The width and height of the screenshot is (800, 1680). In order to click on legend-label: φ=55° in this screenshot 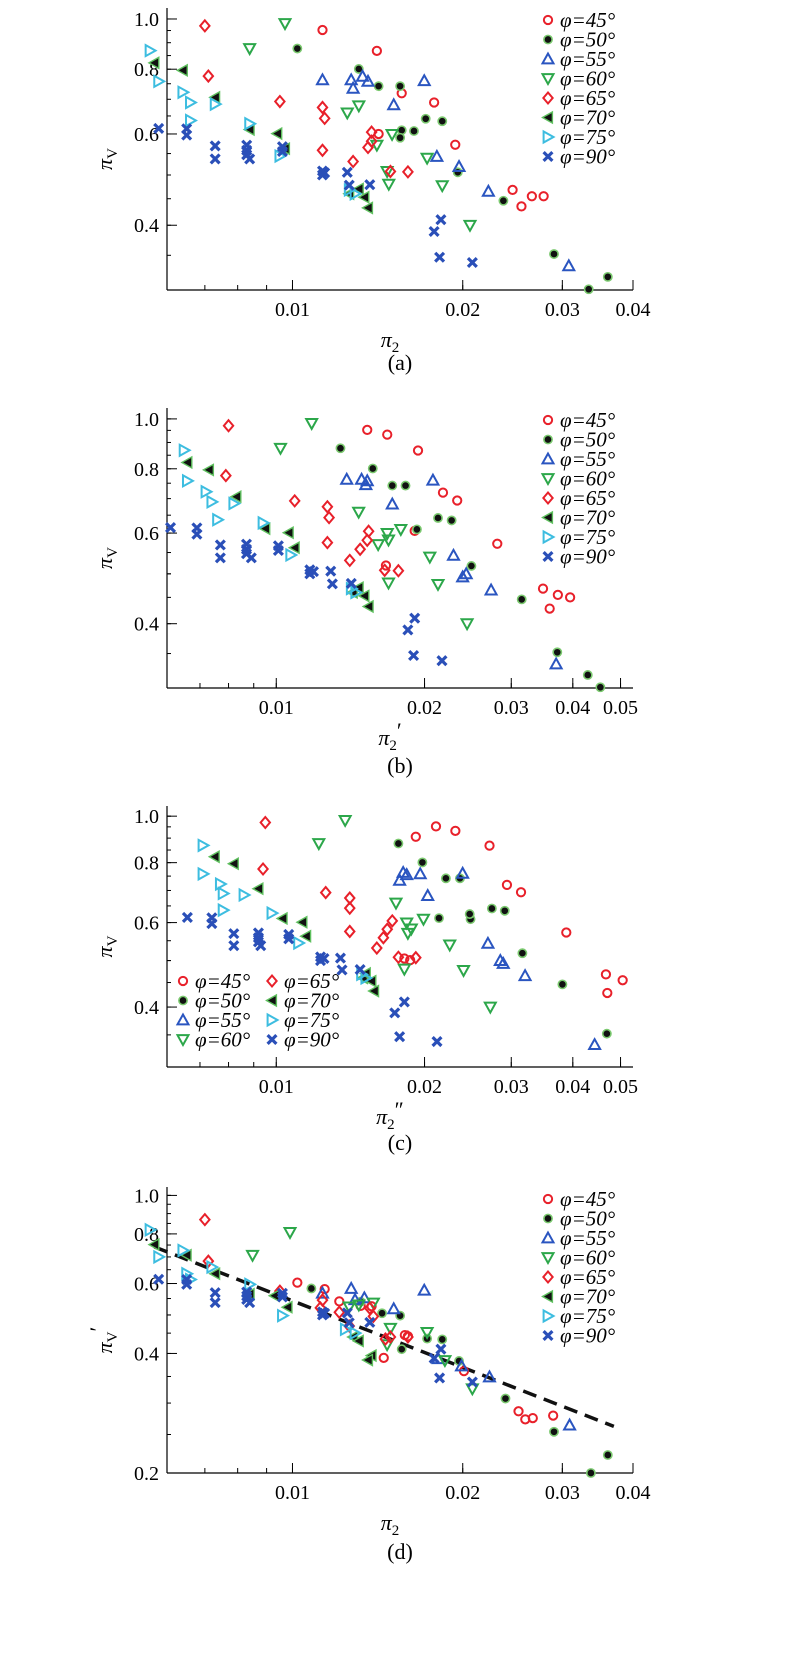, I will do `click(588, 459)`.